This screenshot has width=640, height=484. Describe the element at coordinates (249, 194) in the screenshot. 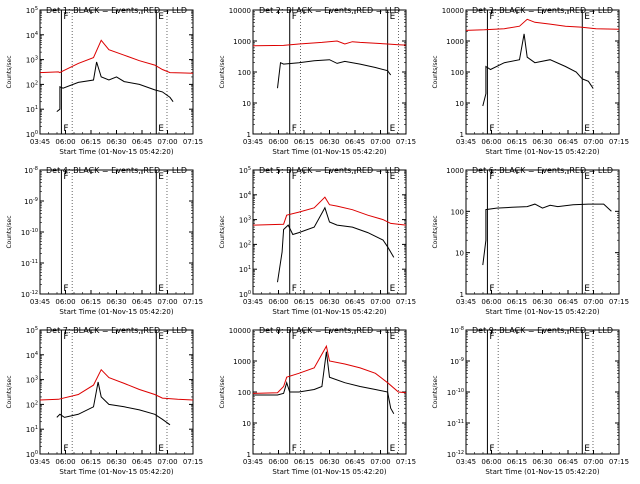

I see `y-tick-label-exponent: 4` at that location.